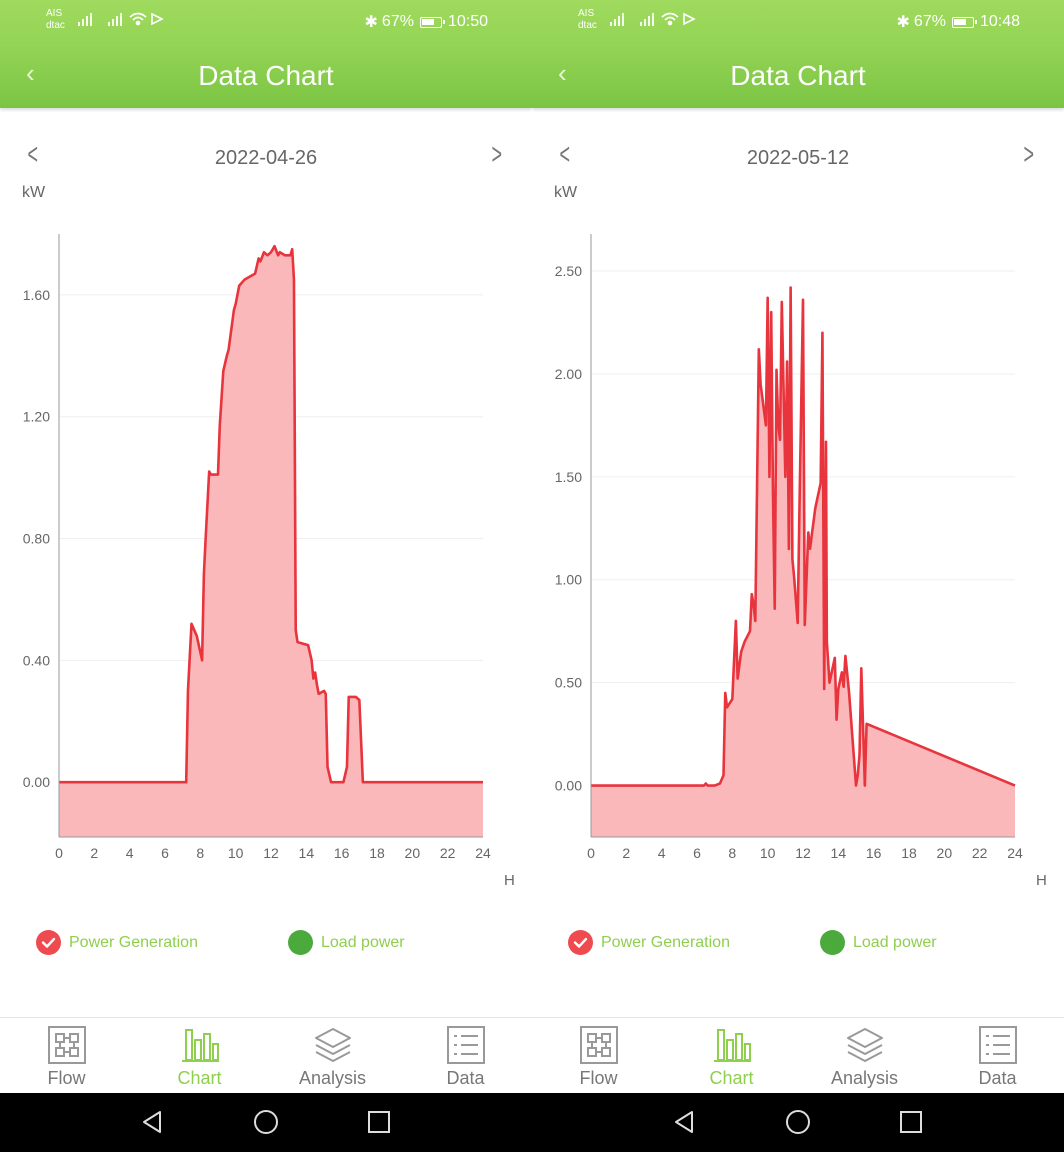  I want to click on status-right: ✱ 67% 10:50, so click(426, 22).